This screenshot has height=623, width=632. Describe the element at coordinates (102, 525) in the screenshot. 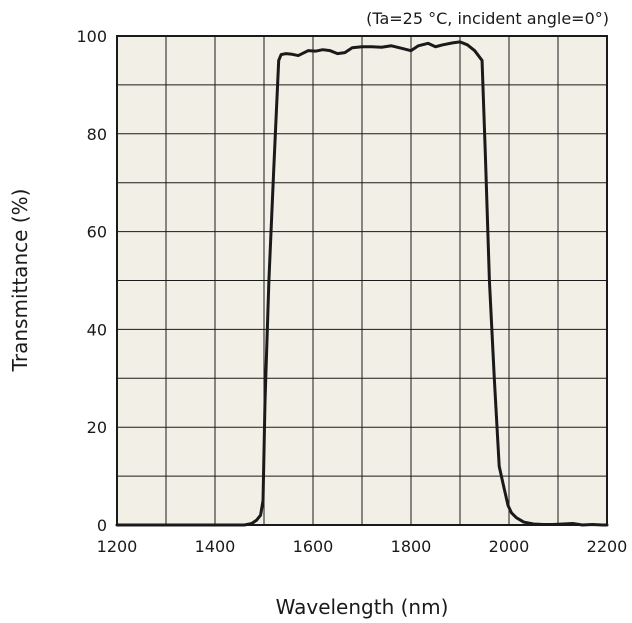

I see `y-tick-label: 0` at that location.